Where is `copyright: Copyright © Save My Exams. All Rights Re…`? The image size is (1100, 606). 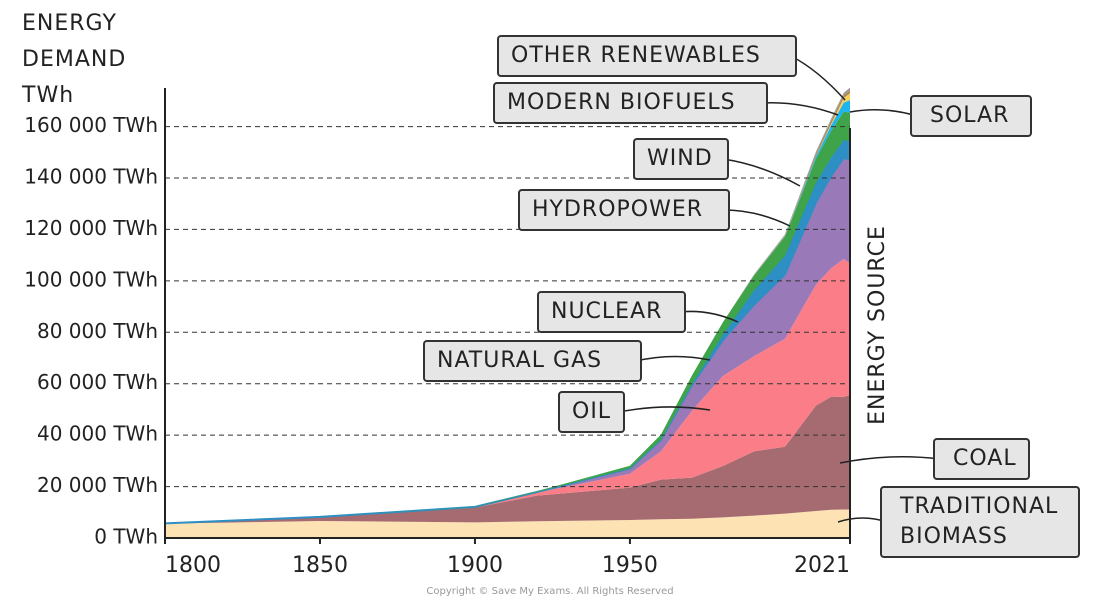
copyright: Copyright © Save My Exams. All Rights Re… is located at coordinates (550, 591).